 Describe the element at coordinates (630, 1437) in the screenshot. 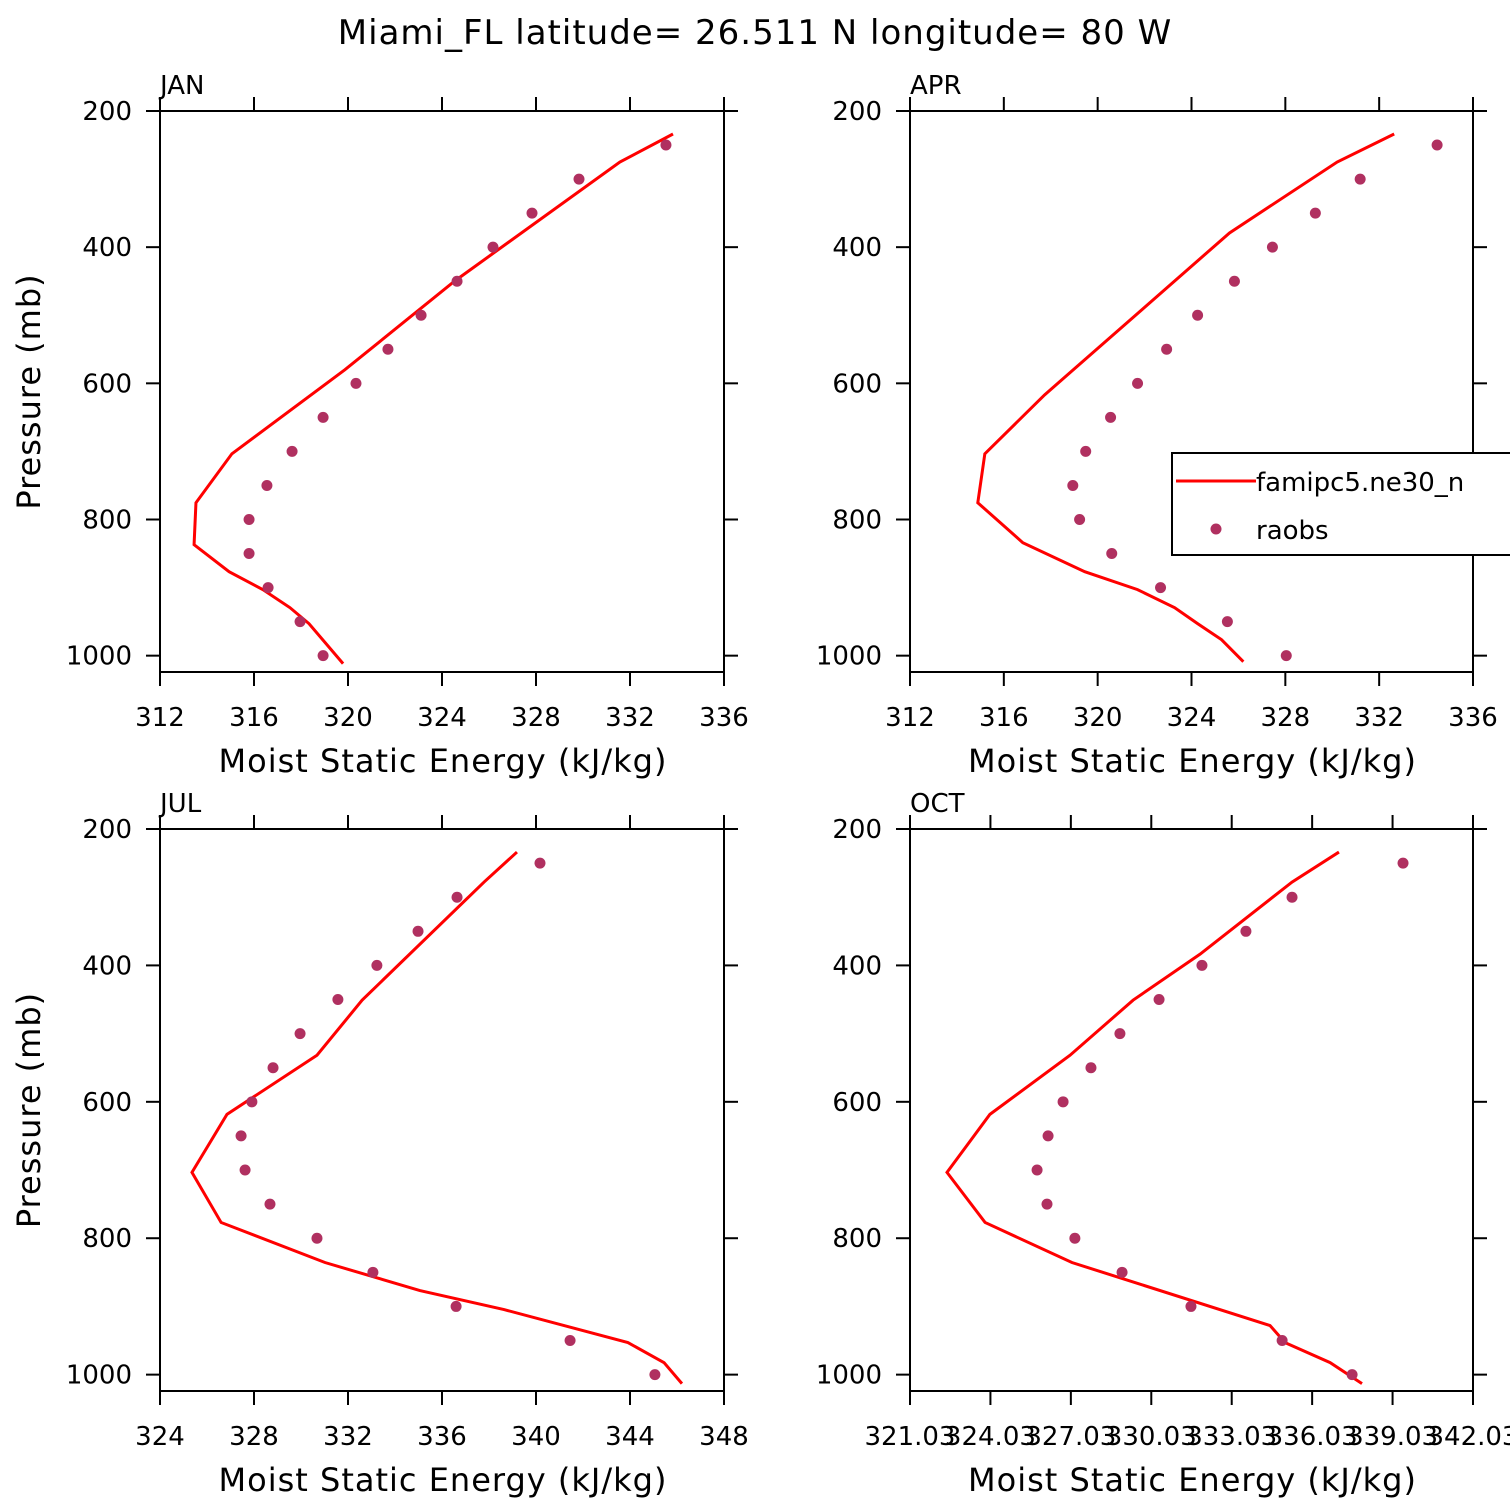

I see `x-tick-label: 344` at that location.